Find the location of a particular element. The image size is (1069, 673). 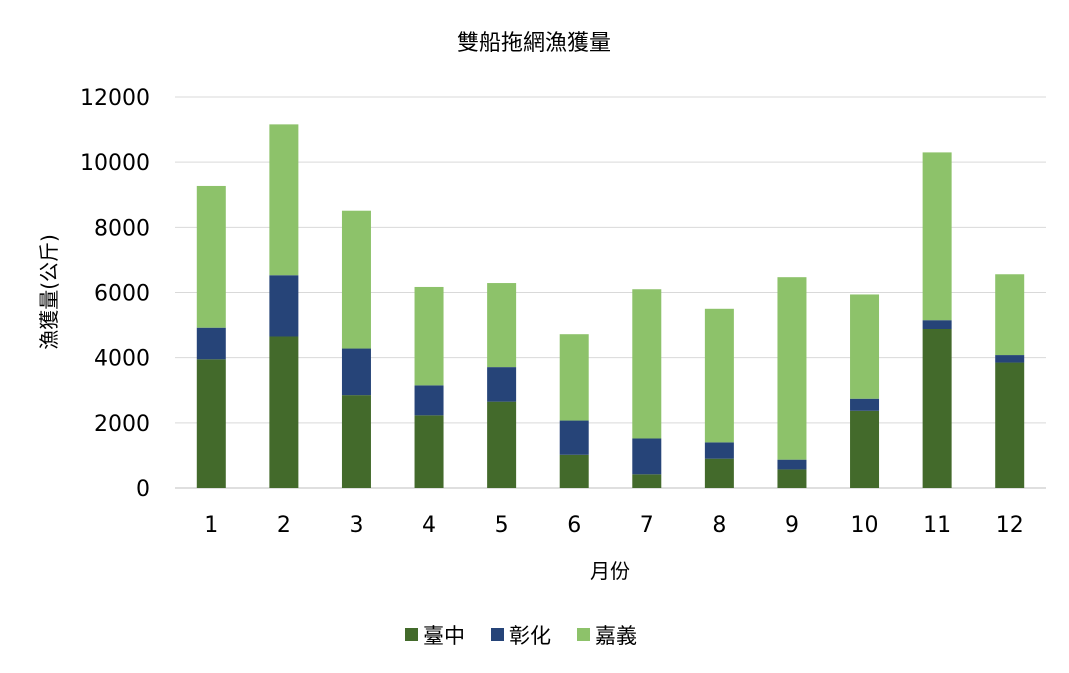

x-tick-label: 2 is located at coordinates (284, 525).